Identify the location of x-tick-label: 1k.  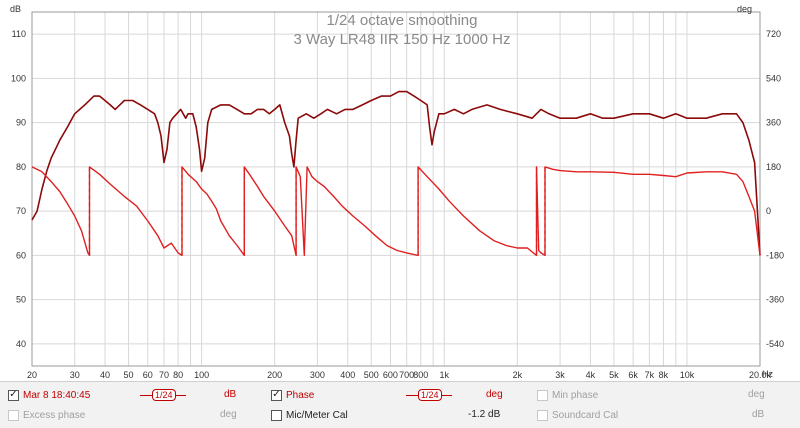
(445, 375).